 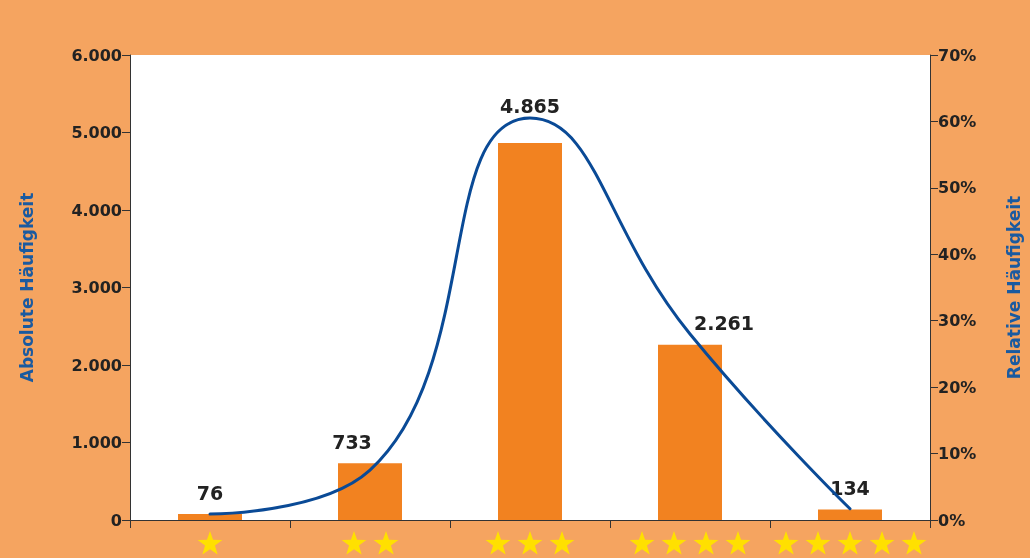 What do you see at coordinates (96, 442) in the screenshot?
I see `y-tick-label: 1.000` at bounding box center [96, 442].